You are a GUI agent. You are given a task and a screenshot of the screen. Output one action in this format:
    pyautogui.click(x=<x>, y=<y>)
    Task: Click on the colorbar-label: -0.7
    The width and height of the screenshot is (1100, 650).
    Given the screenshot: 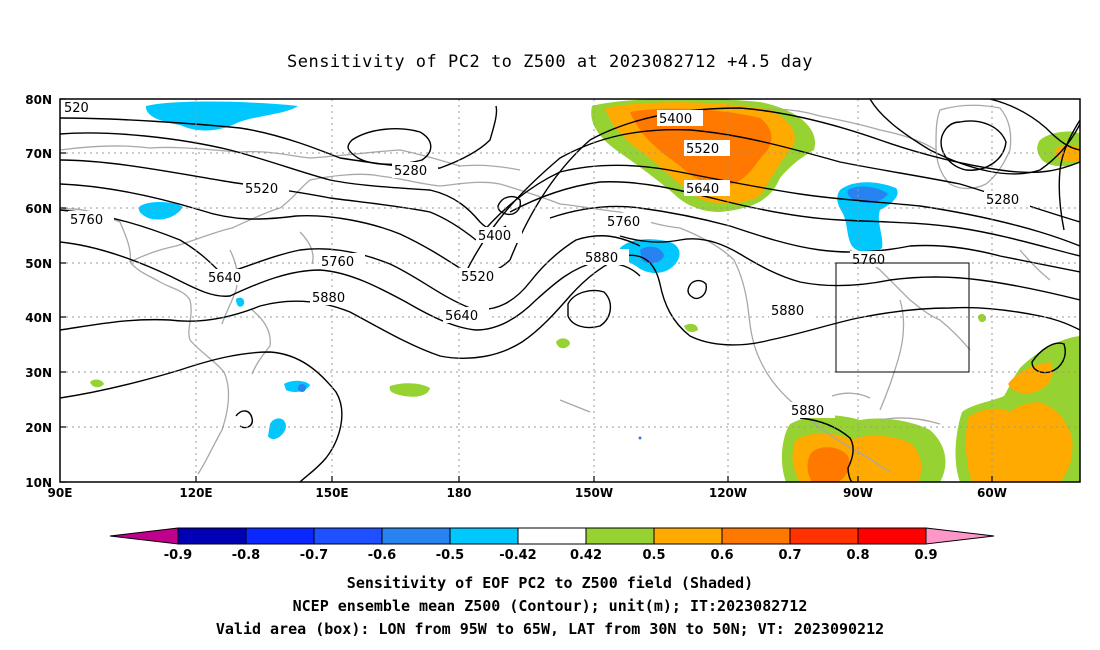 What is the action you would take?
    pyautogui.click(x=314, y=555)
    